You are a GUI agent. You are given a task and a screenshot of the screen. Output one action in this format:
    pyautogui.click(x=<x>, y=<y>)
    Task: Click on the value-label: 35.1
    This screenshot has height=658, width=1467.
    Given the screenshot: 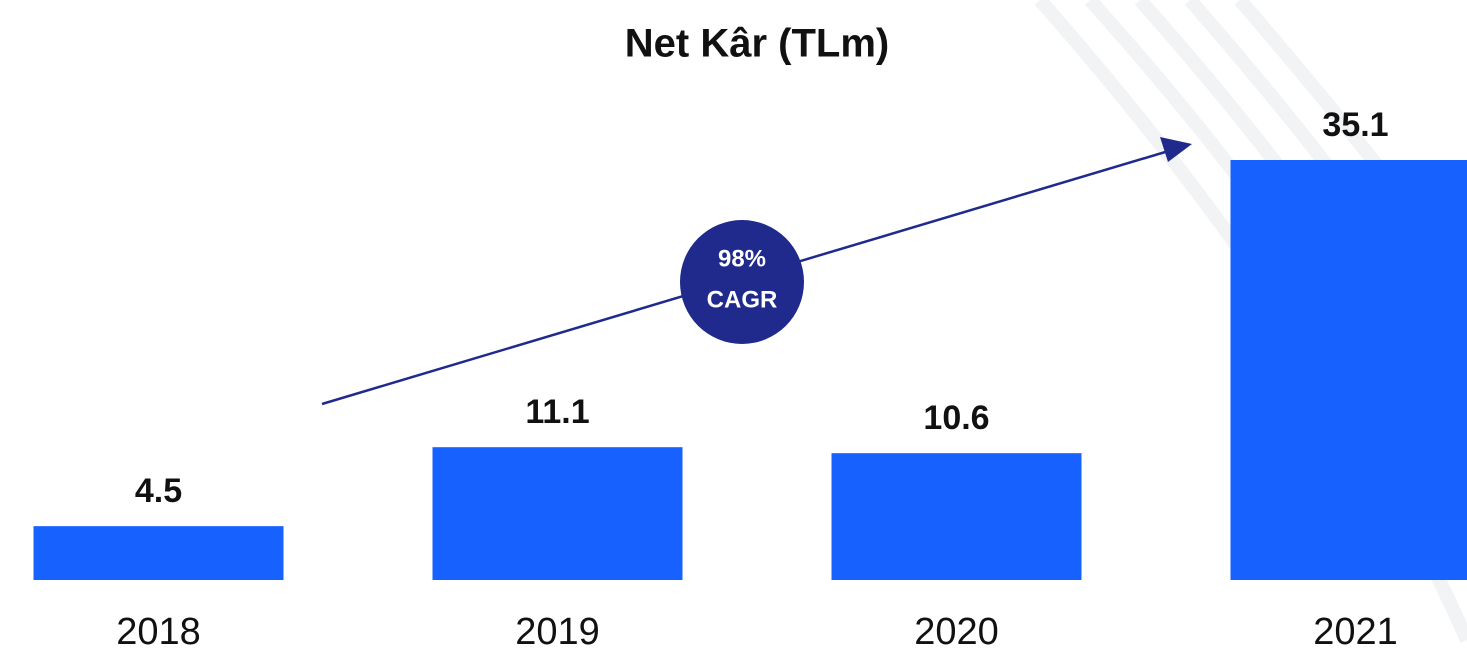 What is the action you would take?
    pyautogui.click(x=1355, y=125)
    